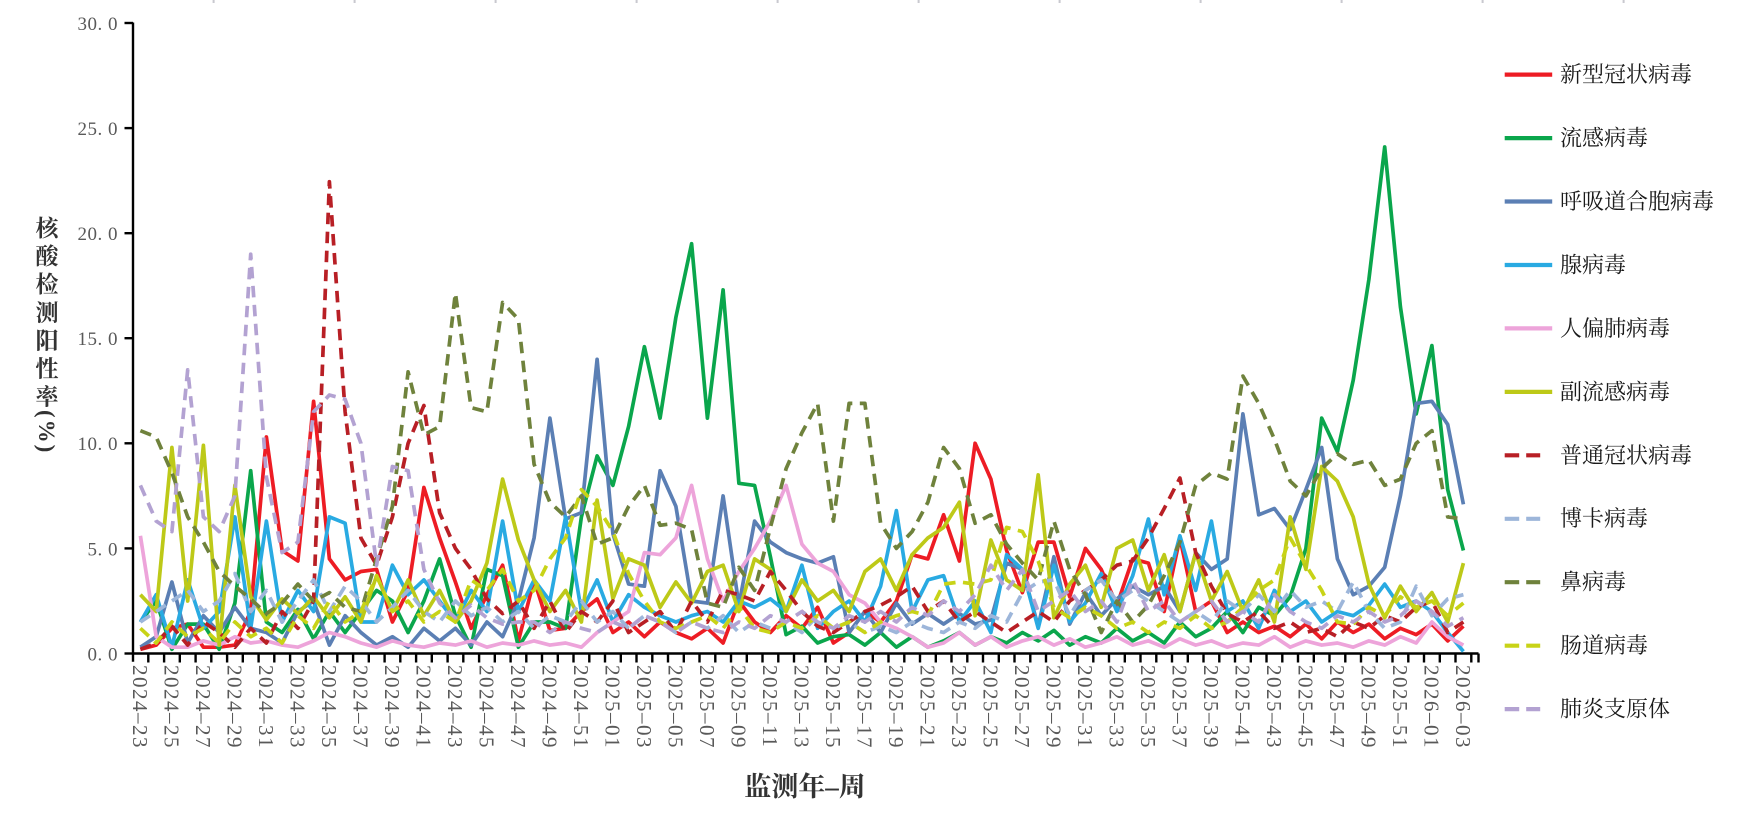 Image resolution: width=1758 pixels, height=829 pixels. What do you see at coordinates (140, 707) in the screenshot?
I see `svg-text: 2024–23` at bounding box center [140, 707].